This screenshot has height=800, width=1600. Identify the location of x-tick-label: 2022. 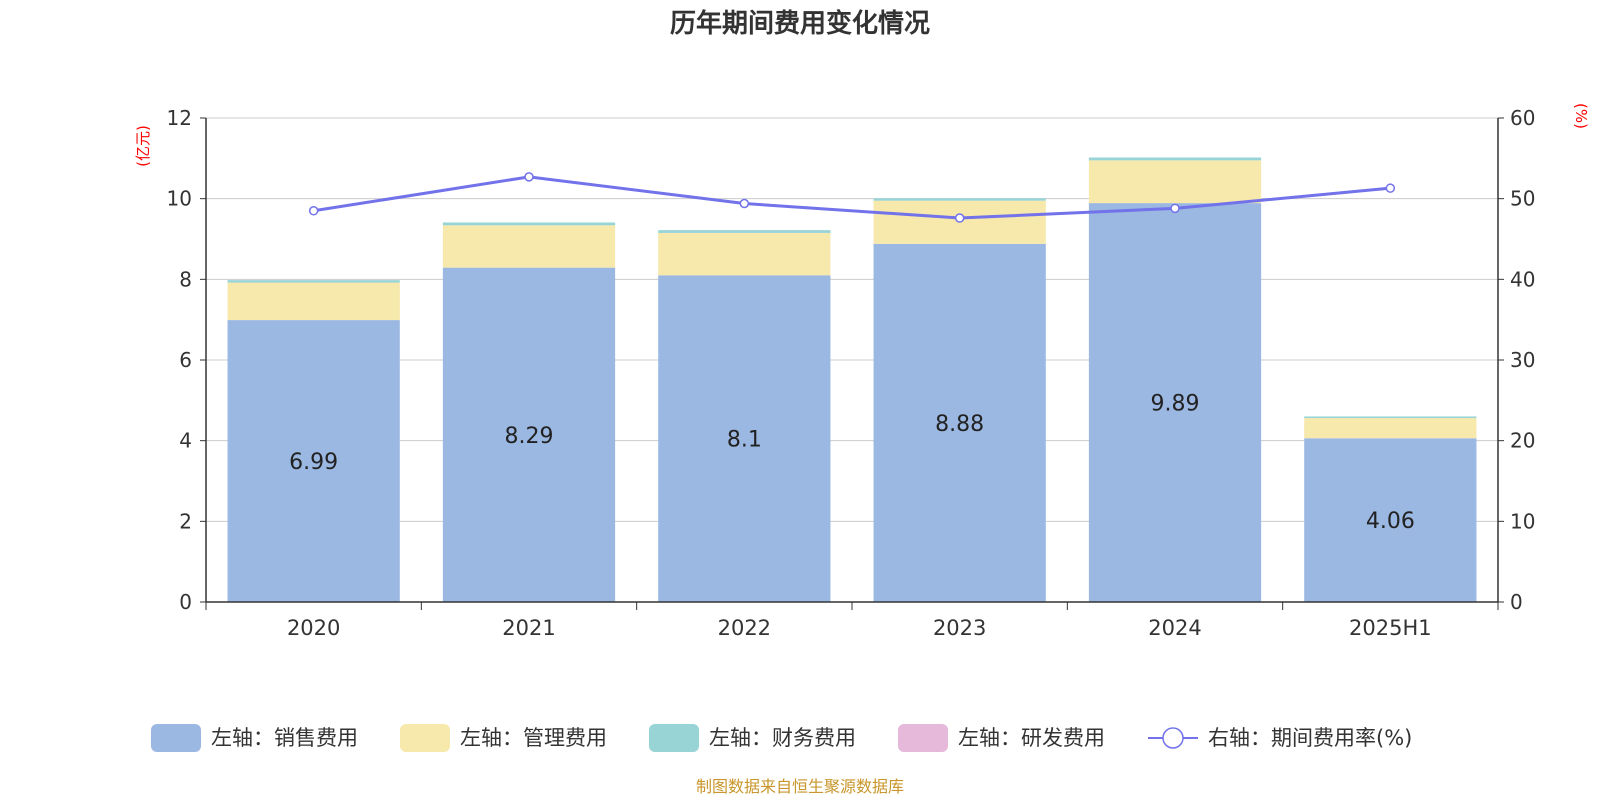
(744, 628).